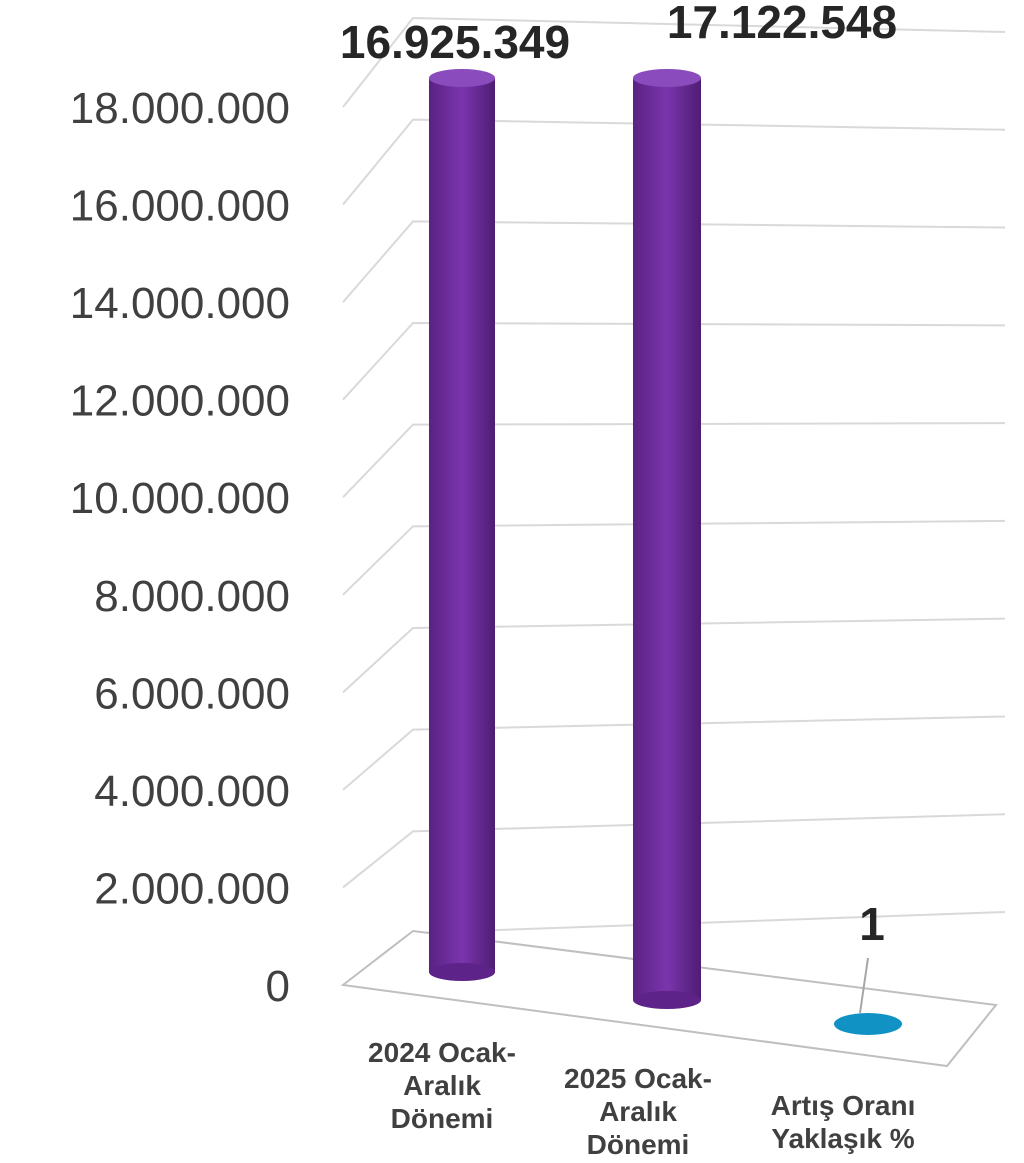 This screenshot has width=1024, height=1163. I want to click on data-label-2: 1, so click(872, 924).